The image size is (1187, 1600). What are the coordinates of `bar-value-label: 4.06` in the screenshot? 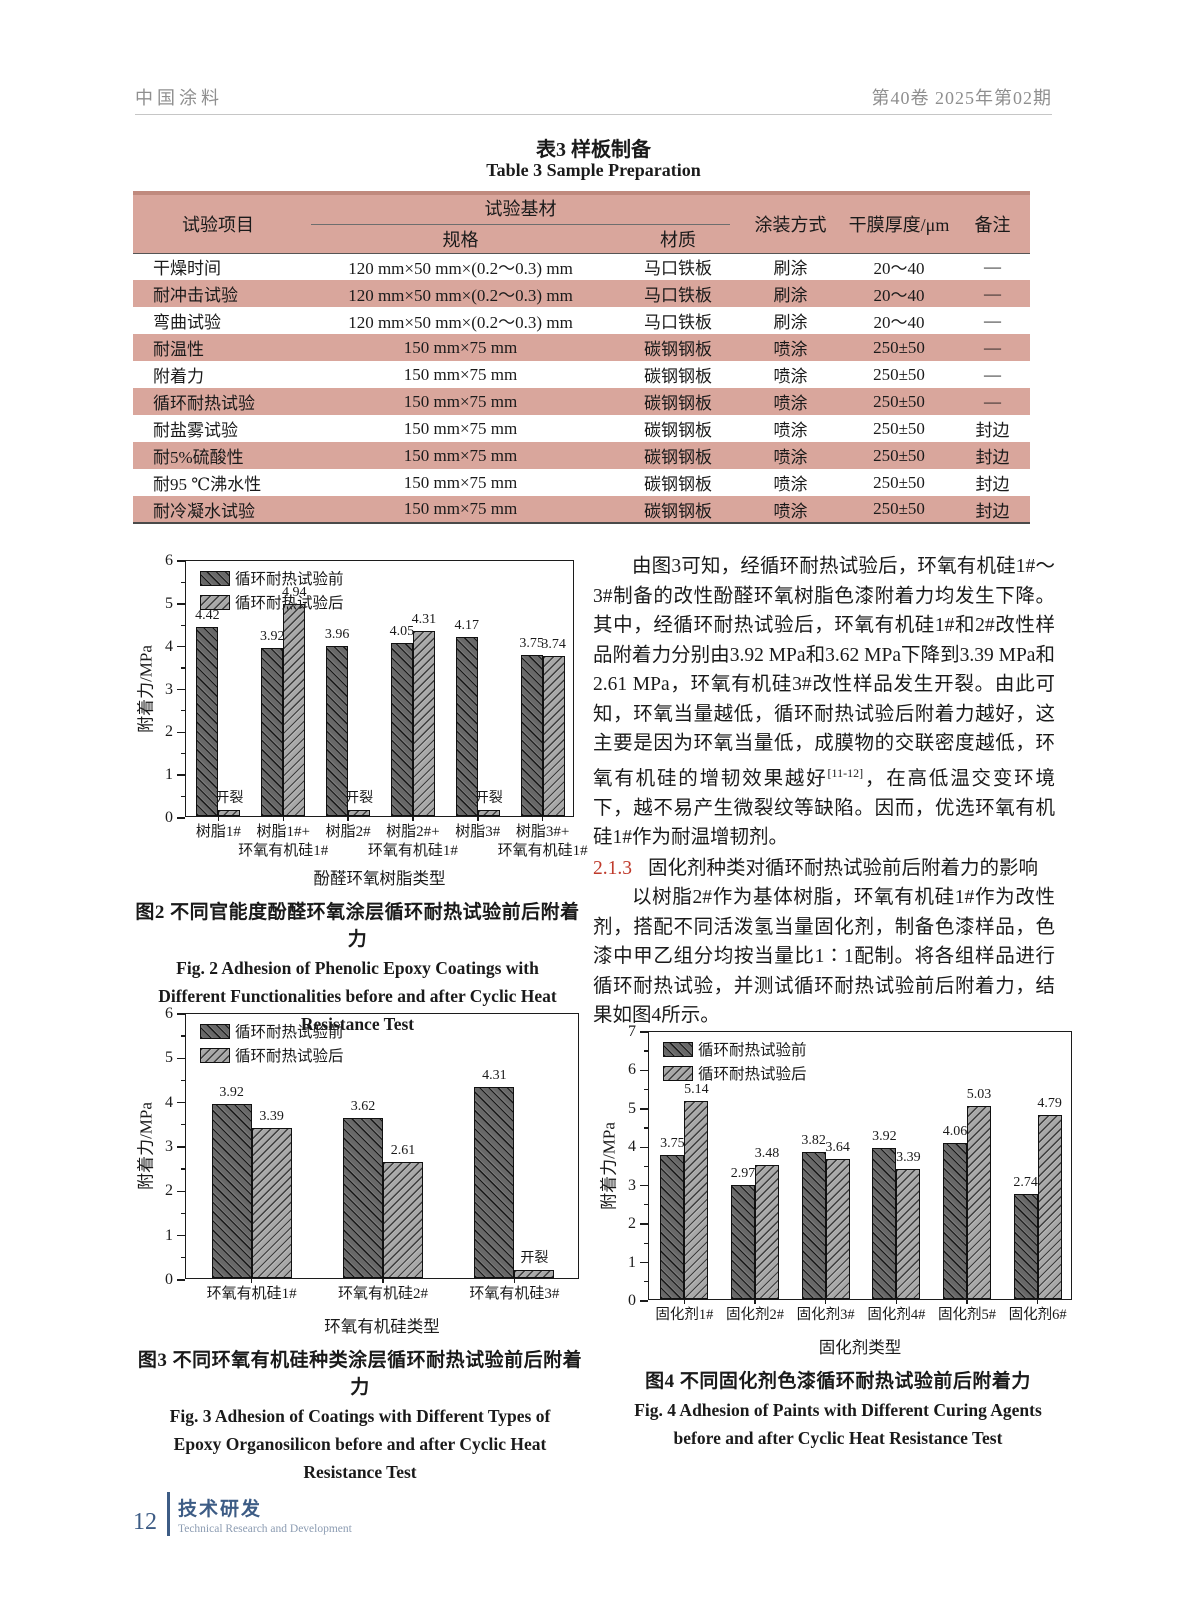 It's located at (955, 1131).